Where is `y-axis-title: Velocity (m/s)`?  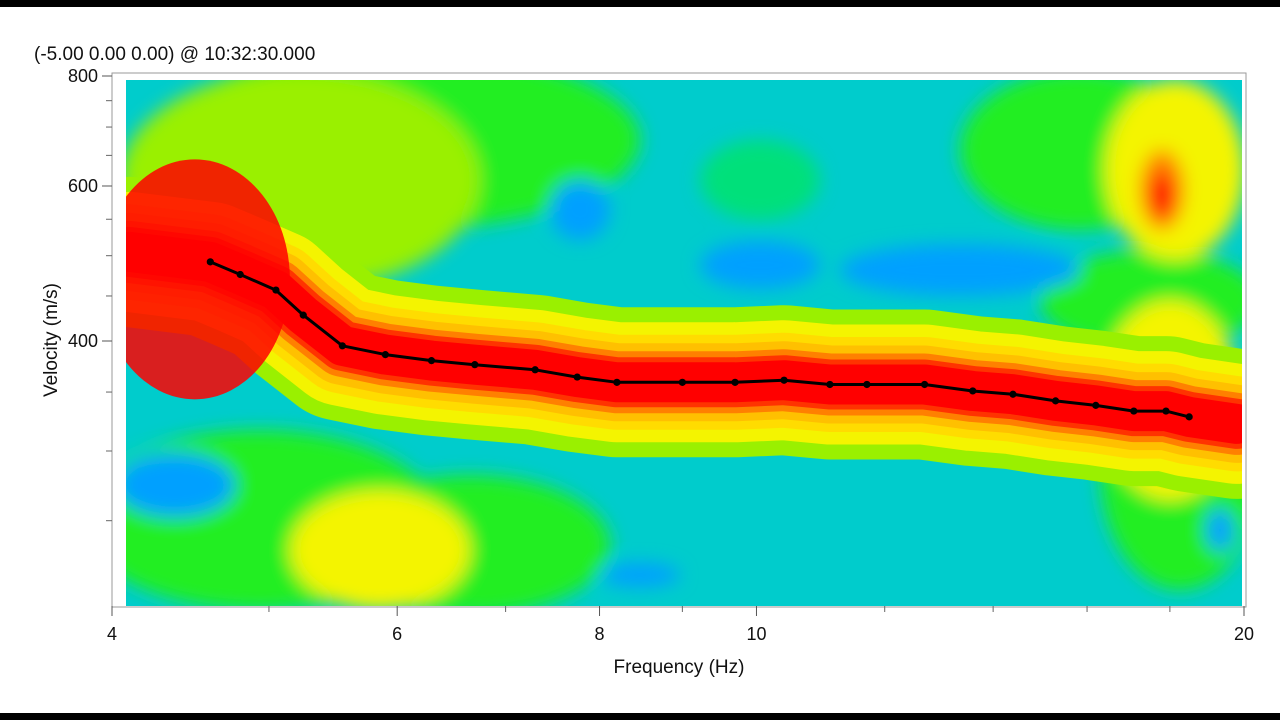 y-axis-title: Velocity (m/s) is located at coordinates (51, 340).